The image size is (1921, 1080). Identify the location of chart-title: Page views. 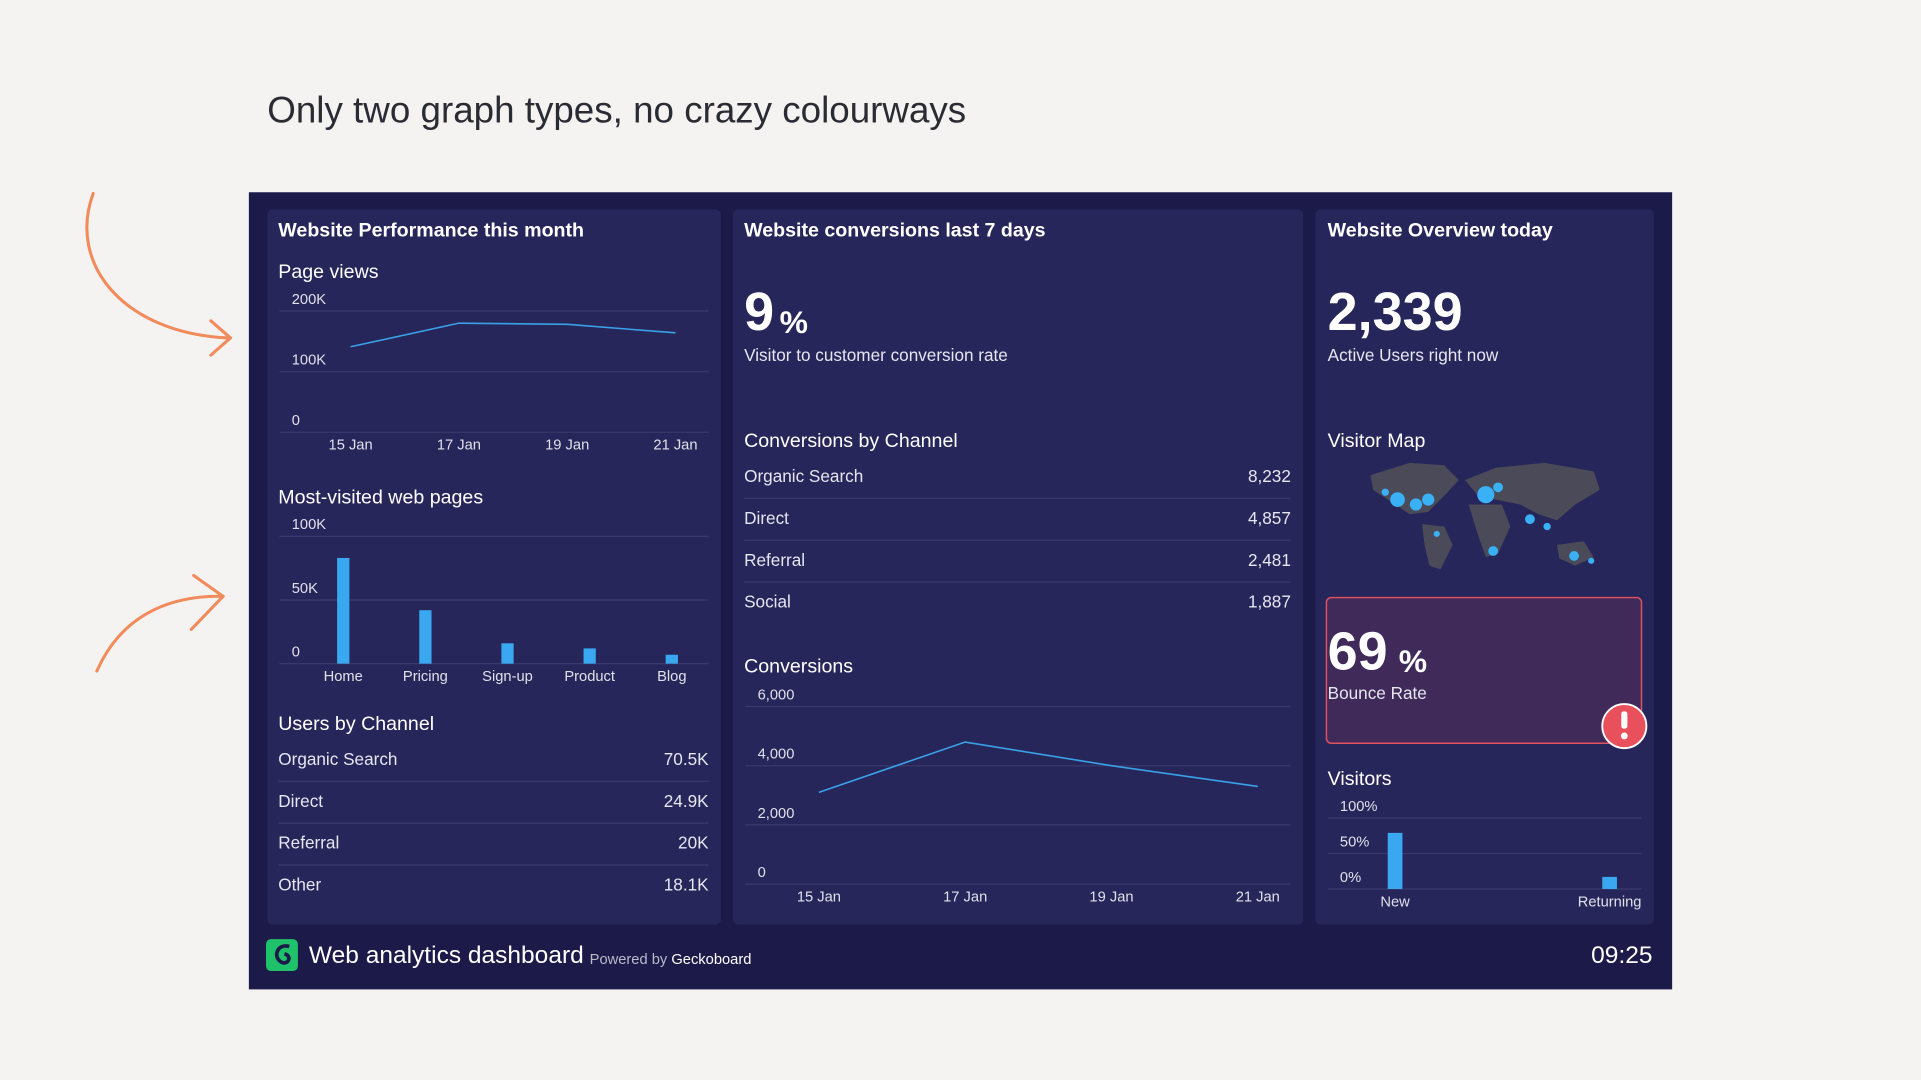
(328, 272).